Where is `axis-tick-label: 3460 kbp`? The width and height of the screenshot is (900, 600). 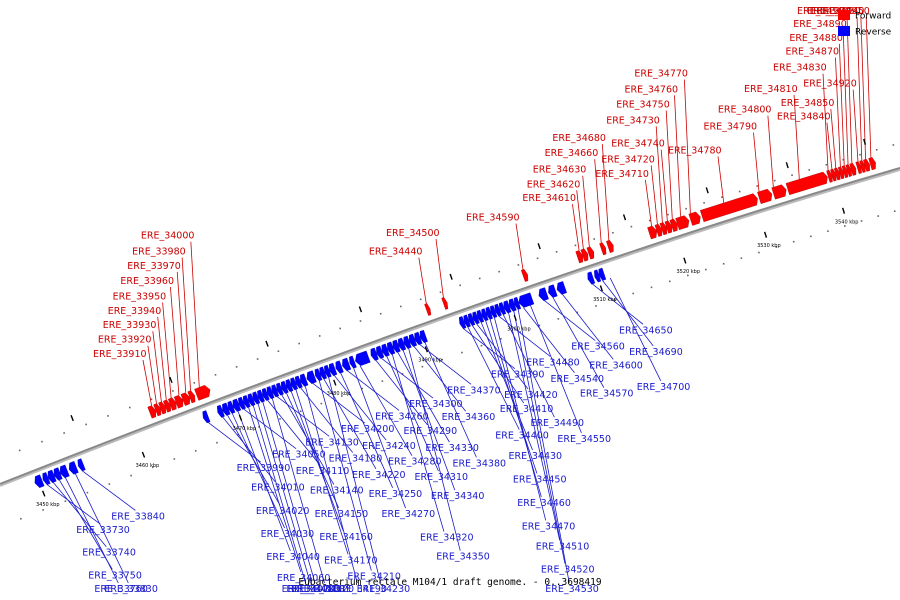 axis-tick-label: 3460 kbp is located at coordinates (148, 466).